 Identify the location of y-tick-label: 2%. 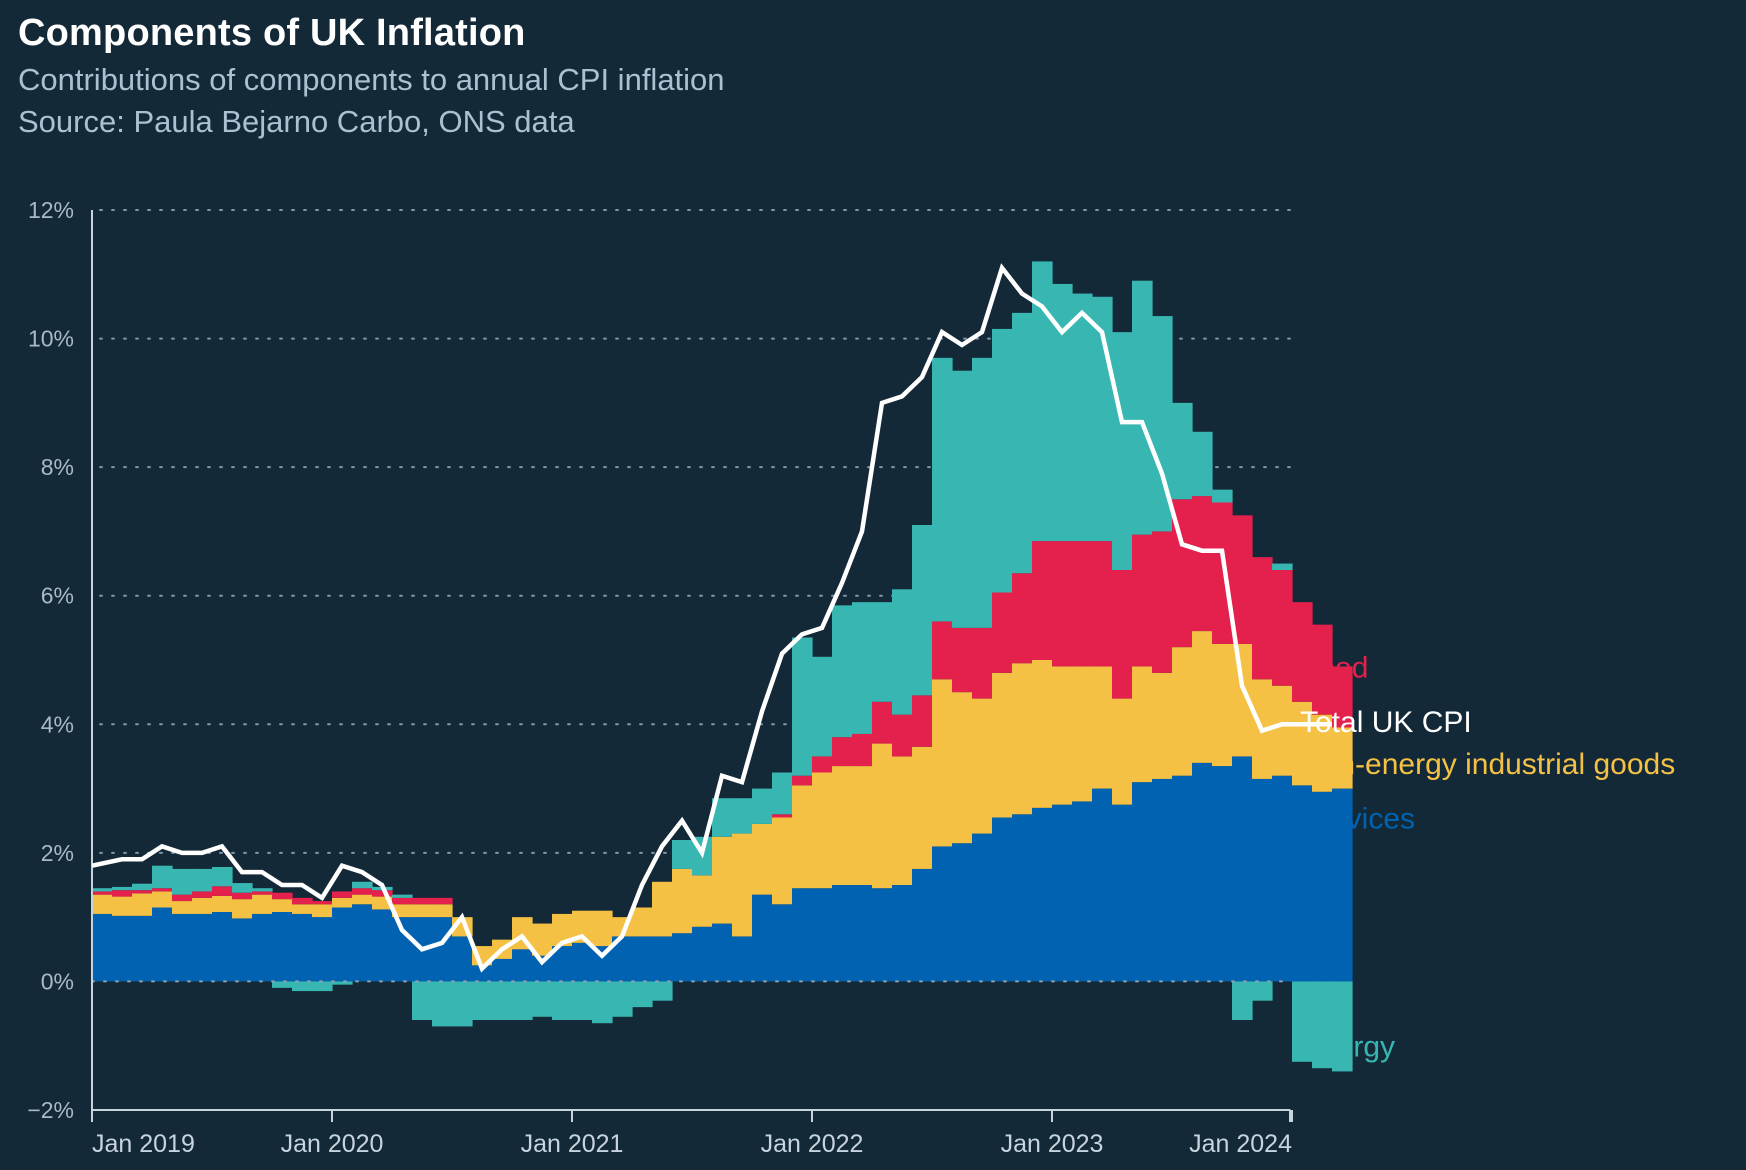
(57, 853).